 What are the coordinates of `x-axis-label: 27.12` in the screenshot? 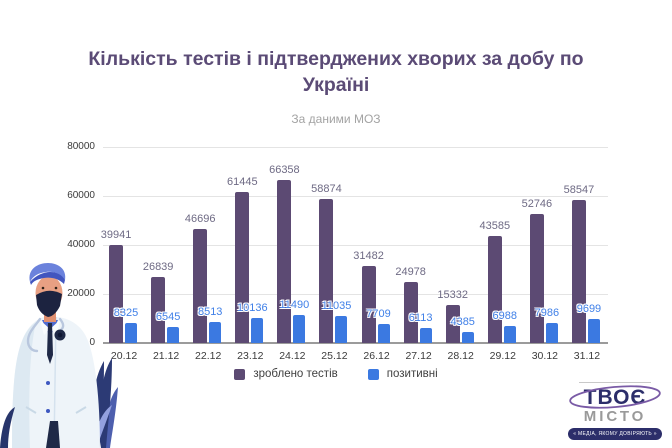 It's located at (418, 356).